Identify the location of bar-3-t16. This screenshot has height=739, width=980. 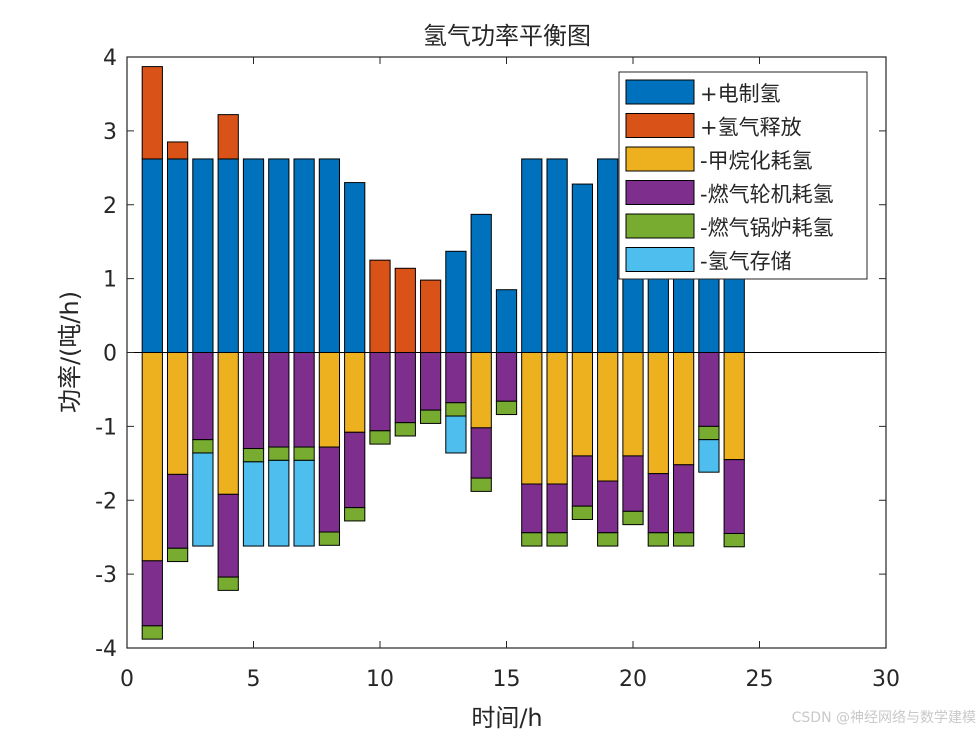
(532, 418).